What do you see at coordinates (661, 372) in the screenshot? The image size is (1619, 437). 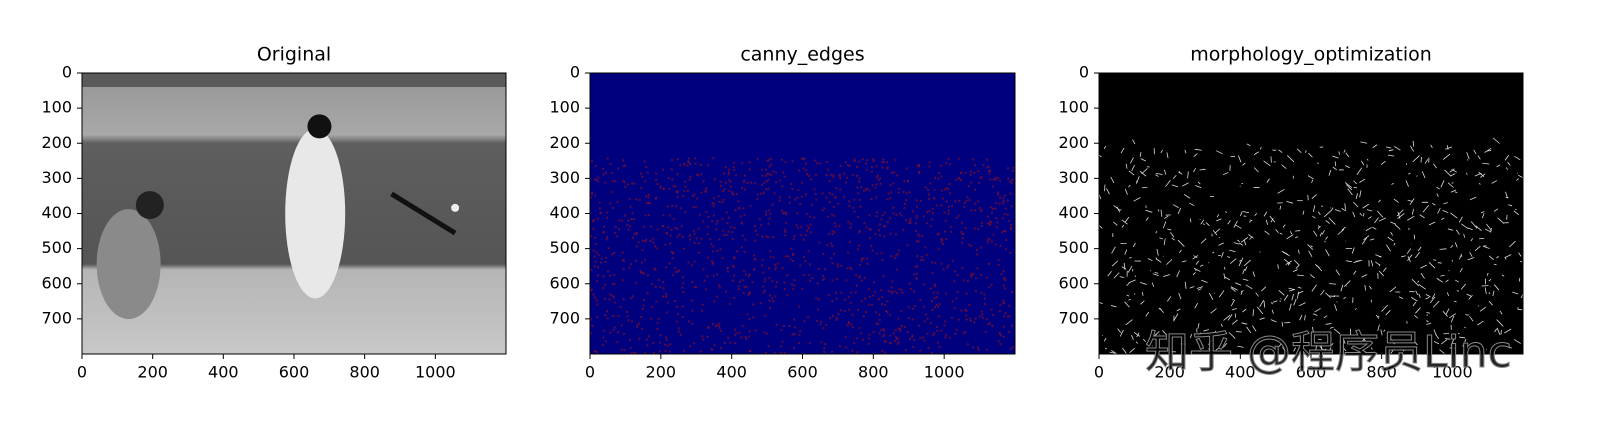 I see `x-tick-label: 200` at bounding box center [661, 372].